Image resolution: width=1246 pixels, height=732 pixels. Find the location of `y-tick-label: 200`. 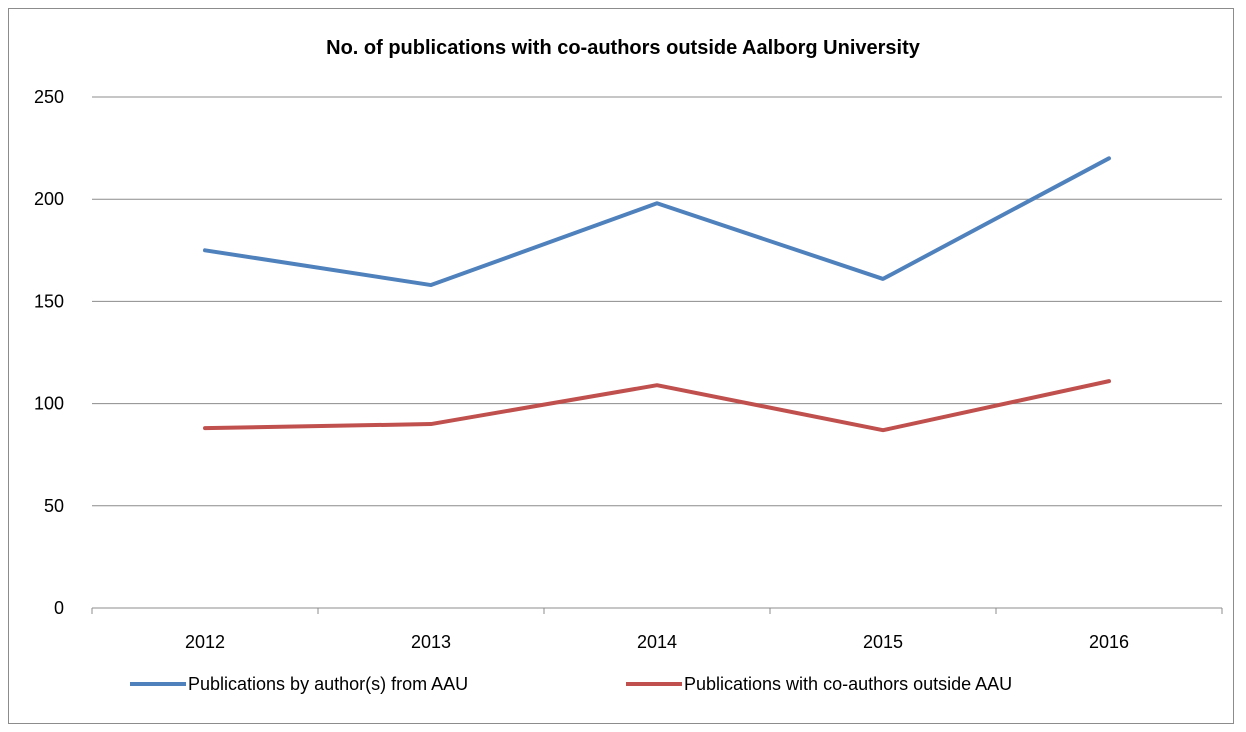

y-tick-label: 200 is located at coordinates (49, 199).